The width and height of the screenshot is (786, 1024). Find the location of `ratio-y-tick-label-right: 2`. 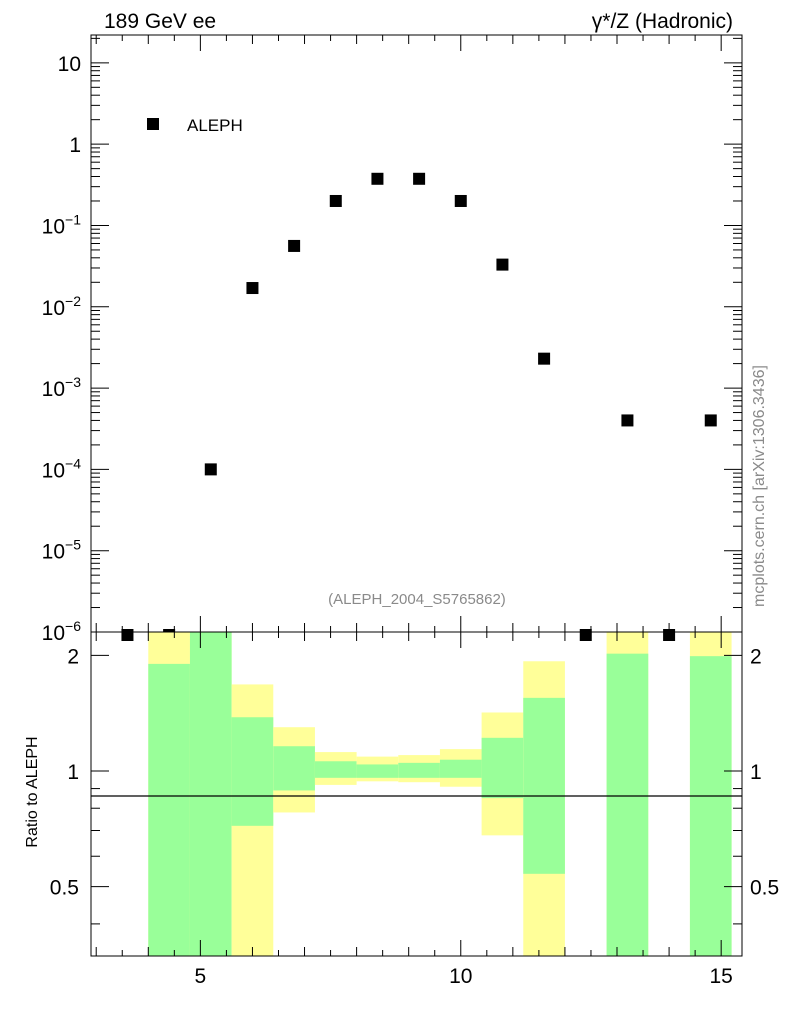

ratio-y-tick-label-right: 2 is located at coordinates (756, 656).